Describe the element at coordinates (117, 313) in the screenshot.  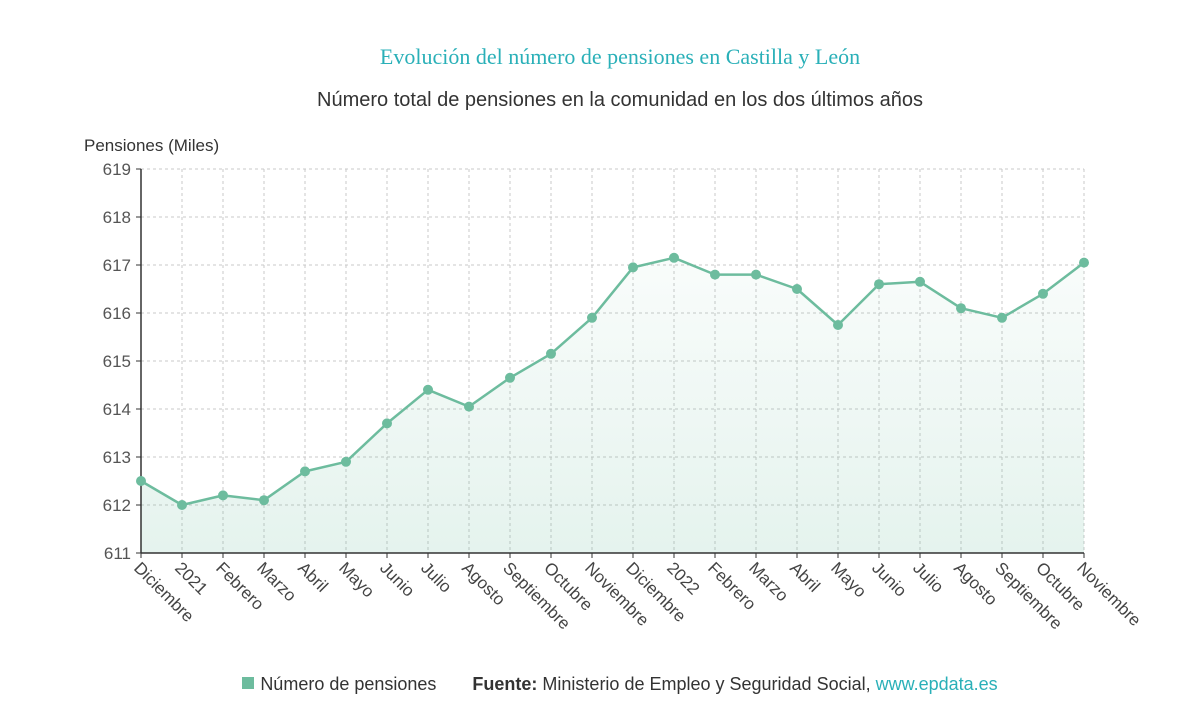
I see `y-tick-label-5: 616` at that location.